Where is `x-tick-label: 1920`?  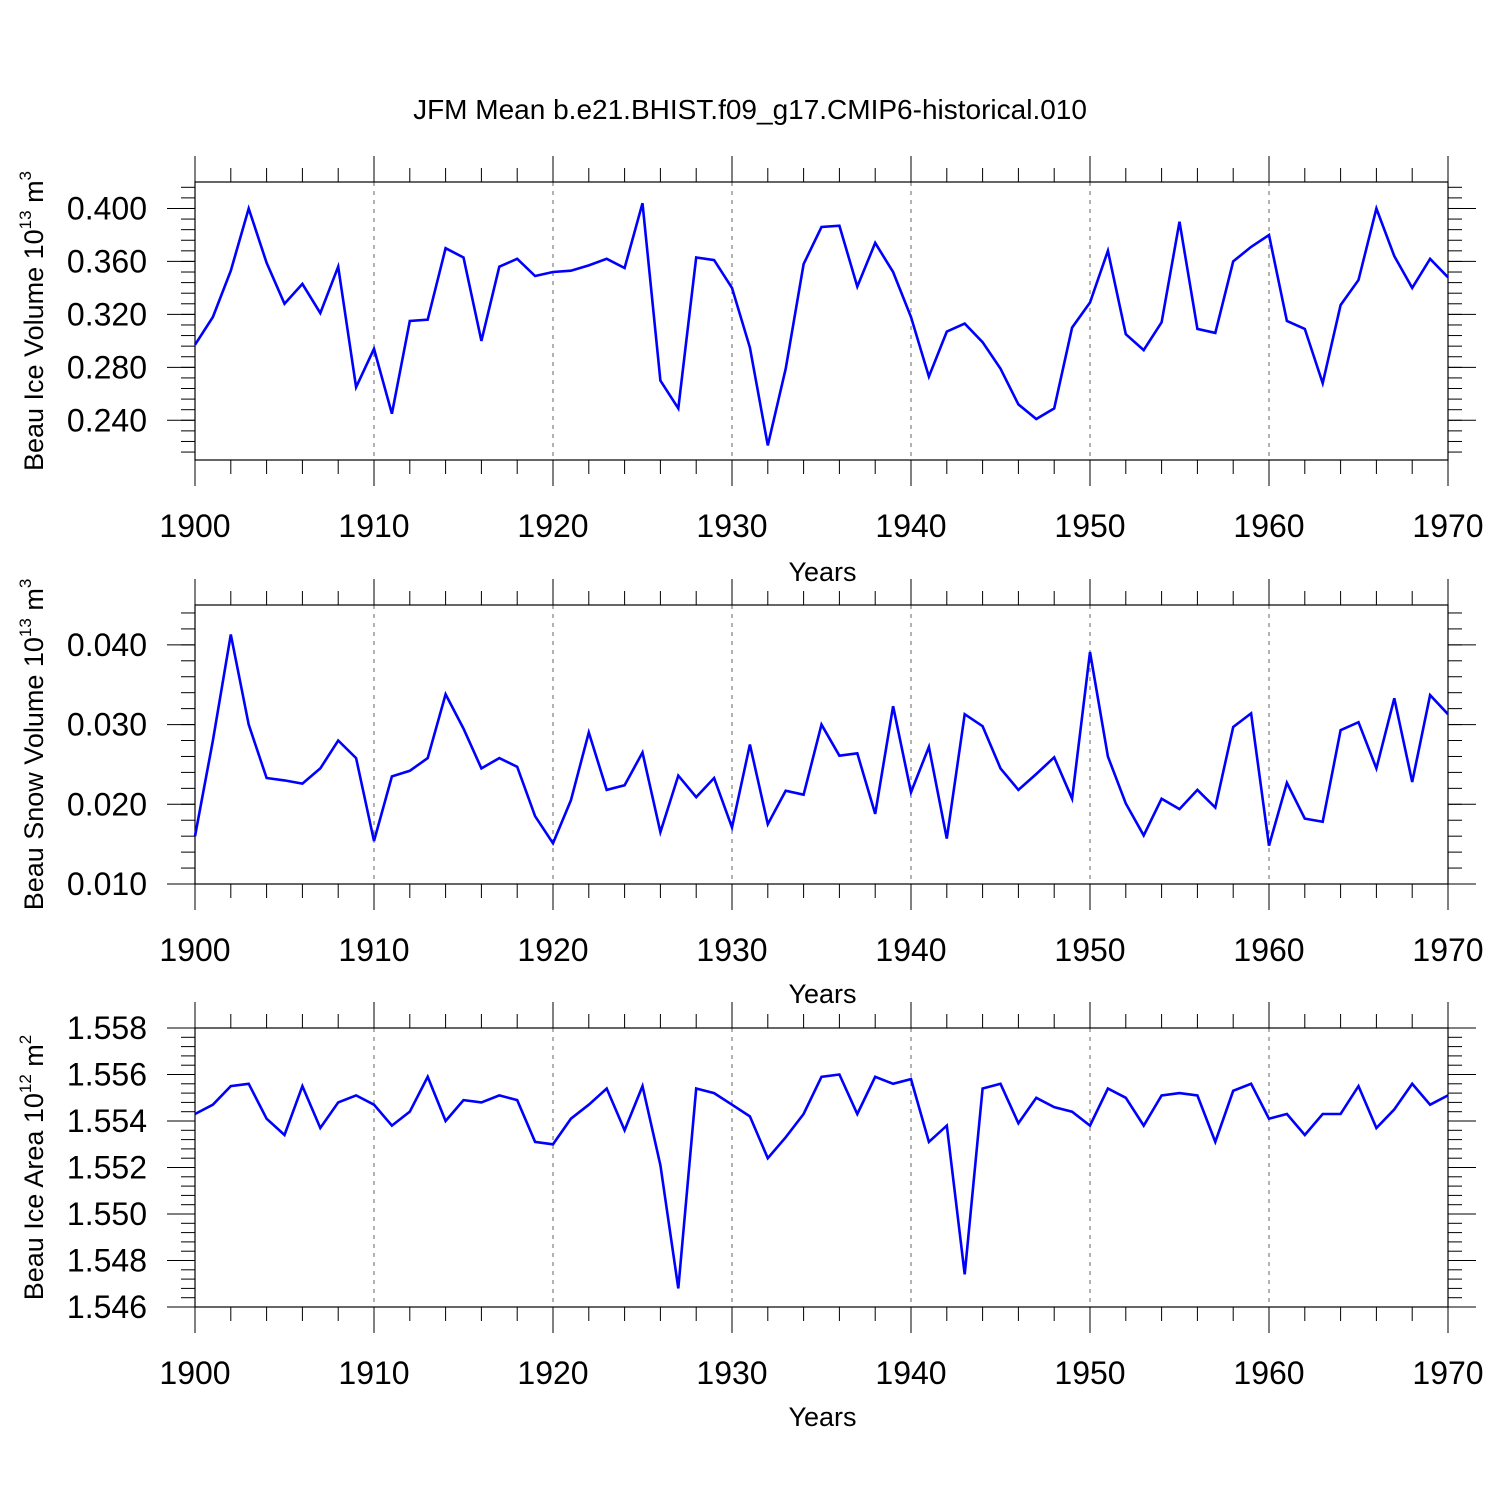 x-tick-label: 1920 is located at coordinates (552, 1373).